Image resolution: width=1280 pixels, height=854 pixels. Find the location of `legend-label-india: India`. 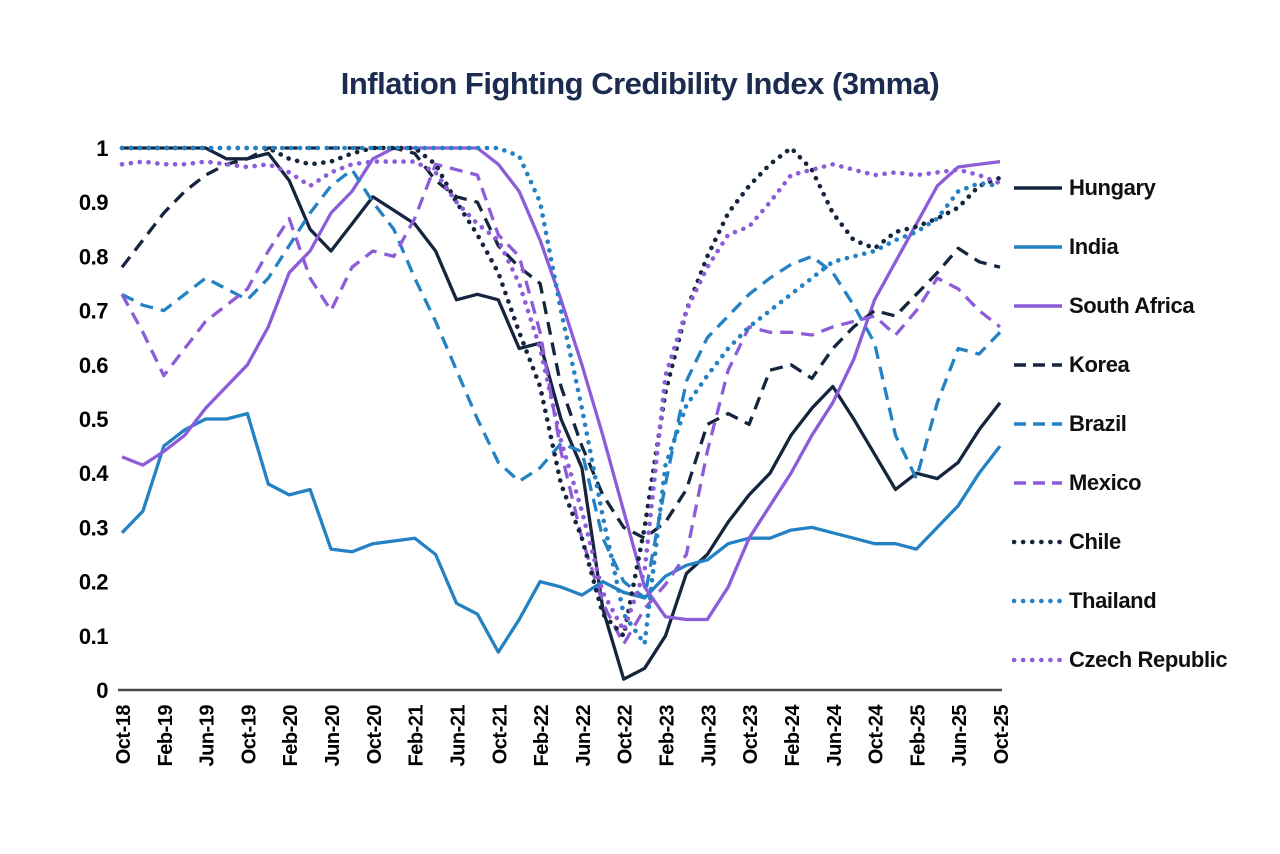

legend-label-india: India is located at coordinates (1094, 246).